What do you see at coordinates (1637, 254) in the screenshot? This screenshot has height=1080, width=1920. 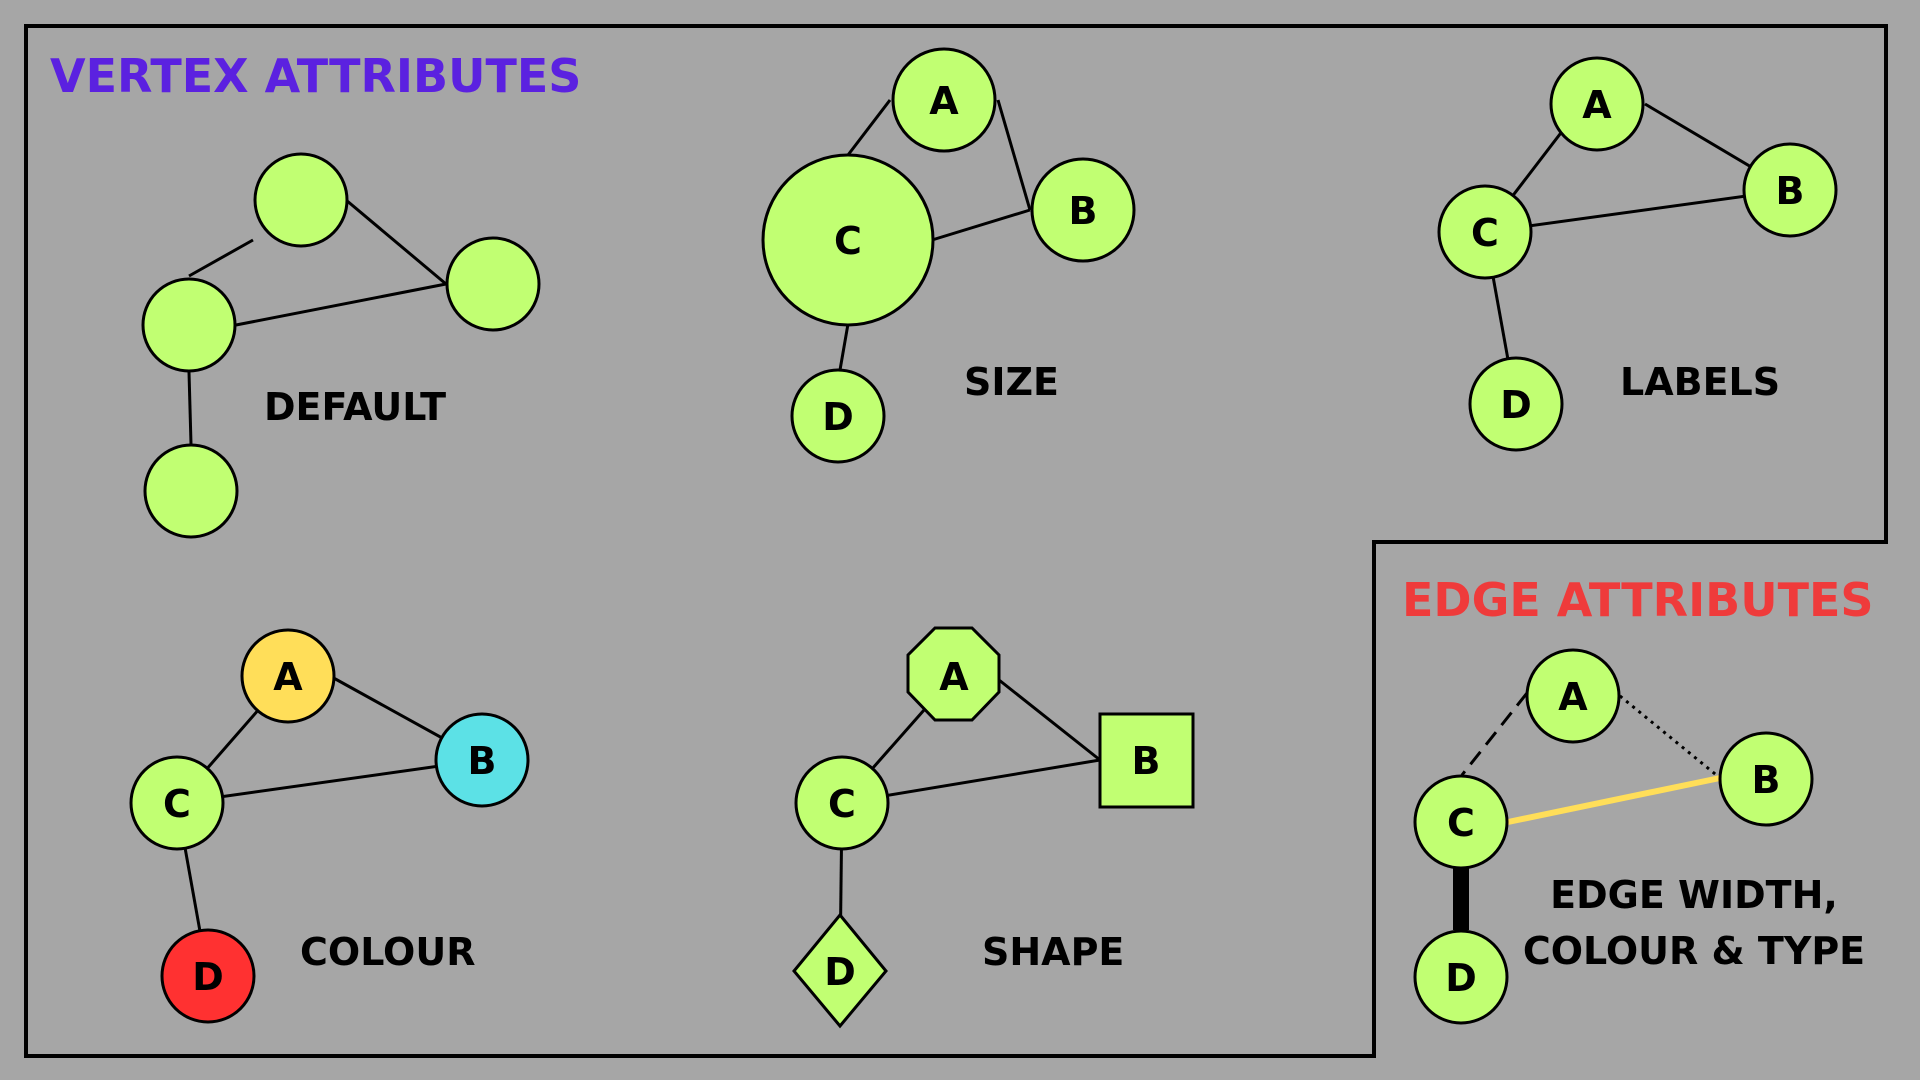 I see `labels-graph: A B C D LABELS` at bounding box center [1637, 254].